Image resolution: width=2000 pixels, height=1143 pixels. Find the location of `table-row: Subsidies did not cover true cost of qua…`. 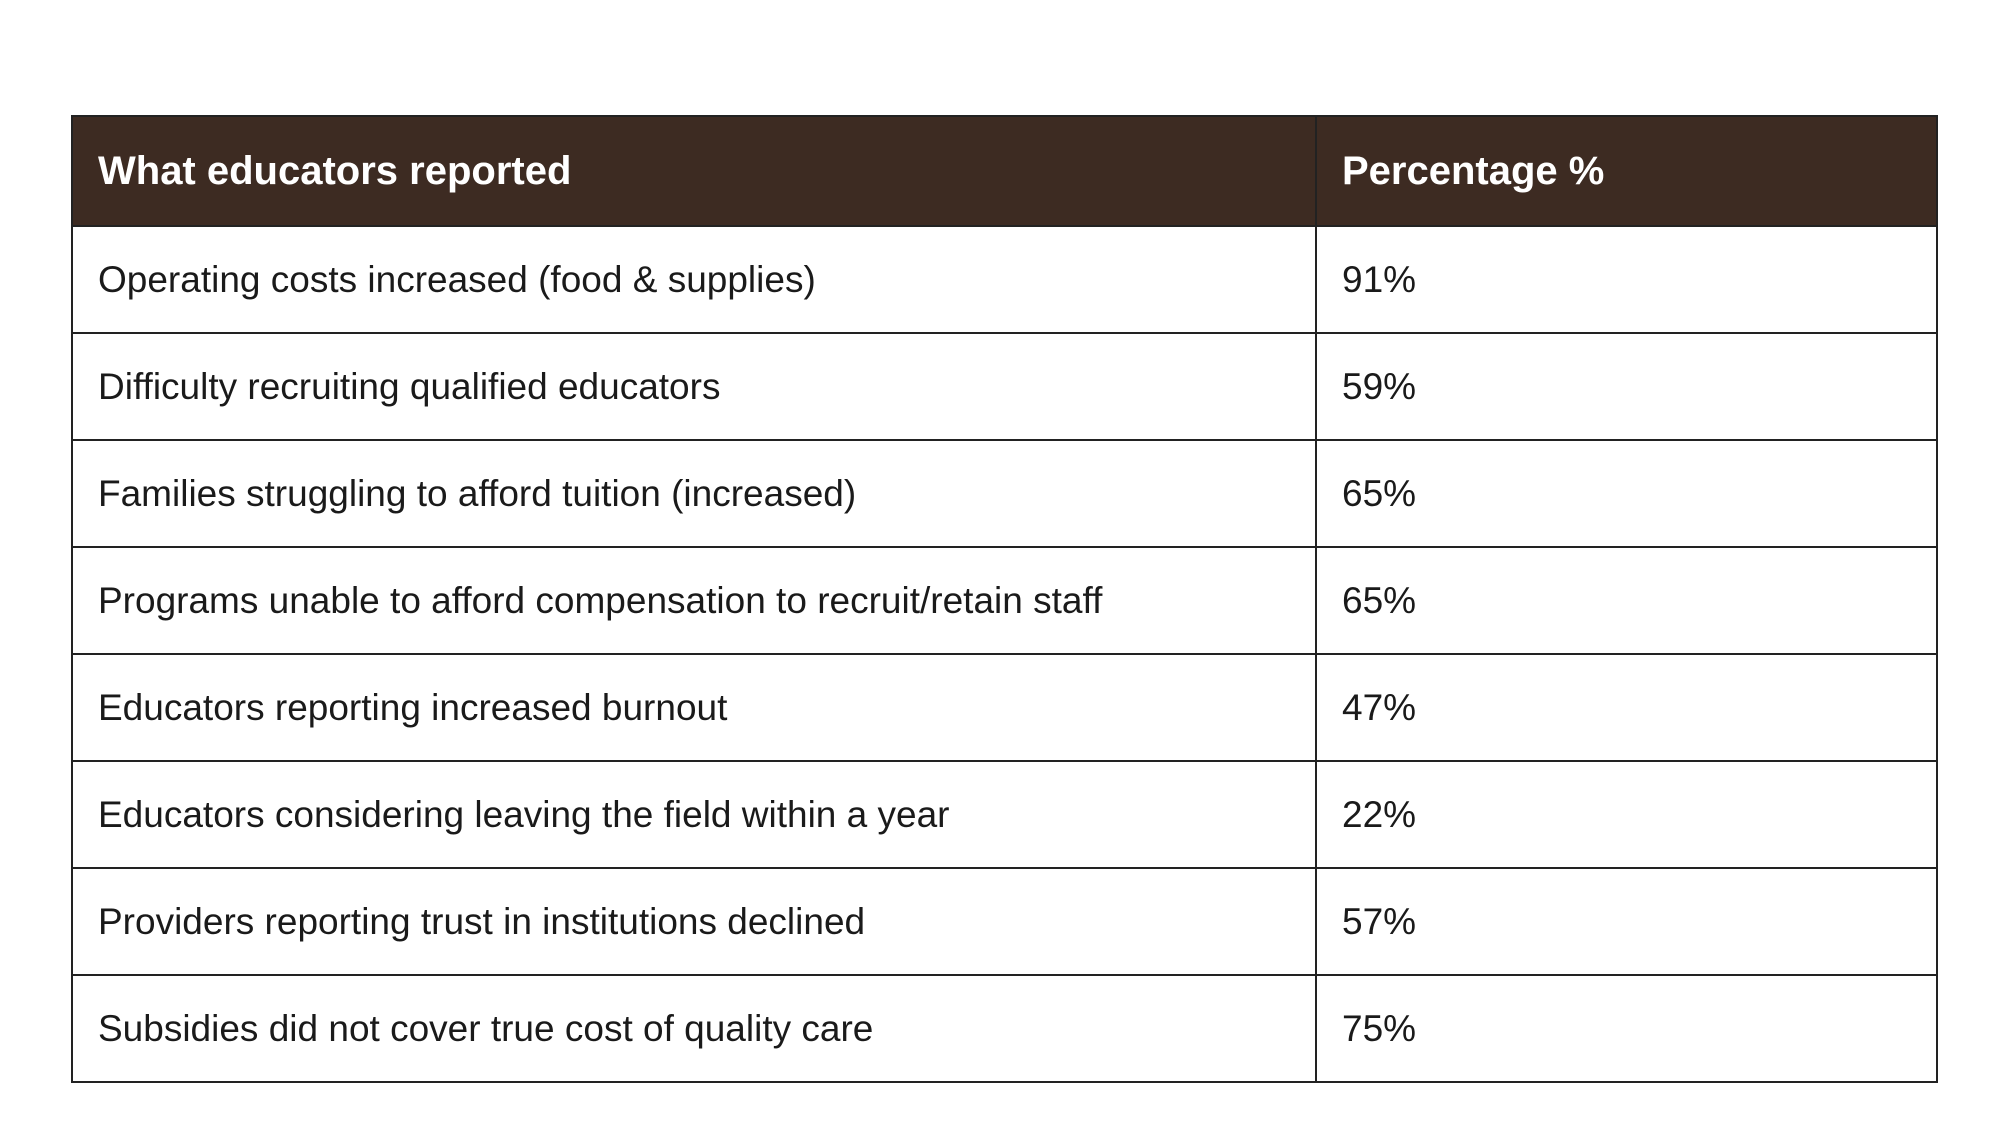

table-row: Subsidies did not cover true cost of qua… is located at coordinates (1004, 1028).